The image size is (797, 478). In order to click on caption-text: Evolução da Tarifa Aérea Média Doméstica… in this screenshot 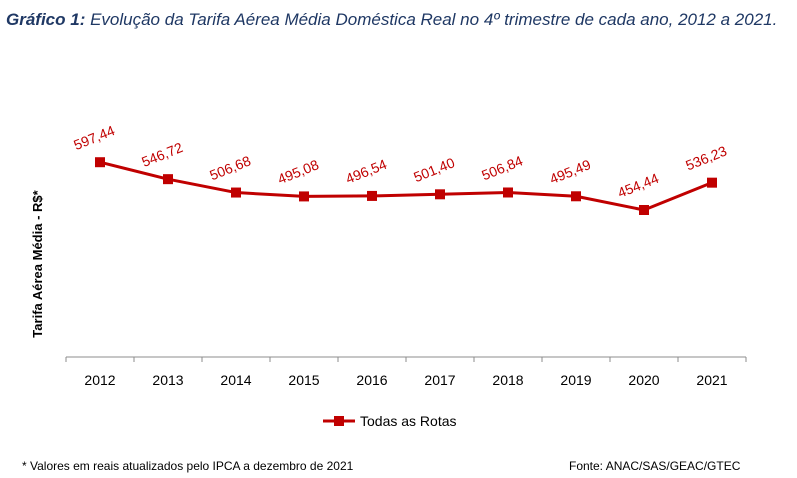, I will do `click(431, 19)`.